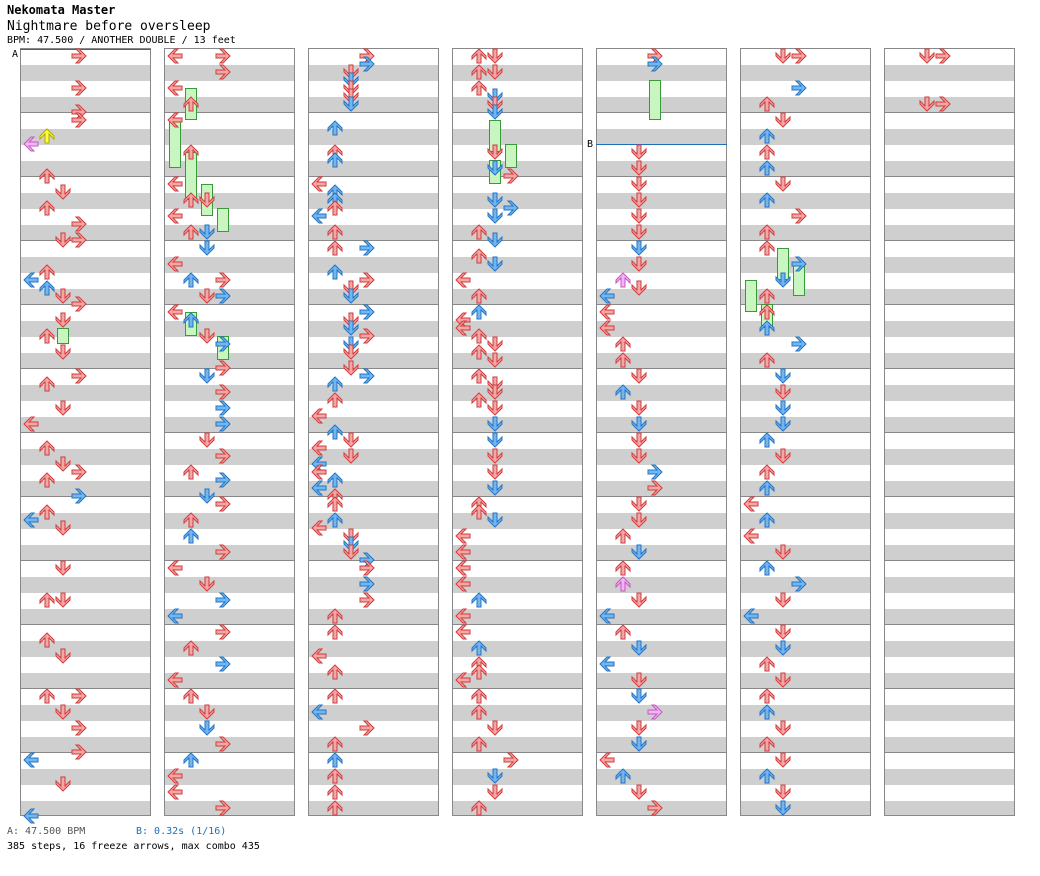  What do you see at coordinates (15, 54) in the screenshot?
I see `marker-a: A` at bounding box center [15, 54].